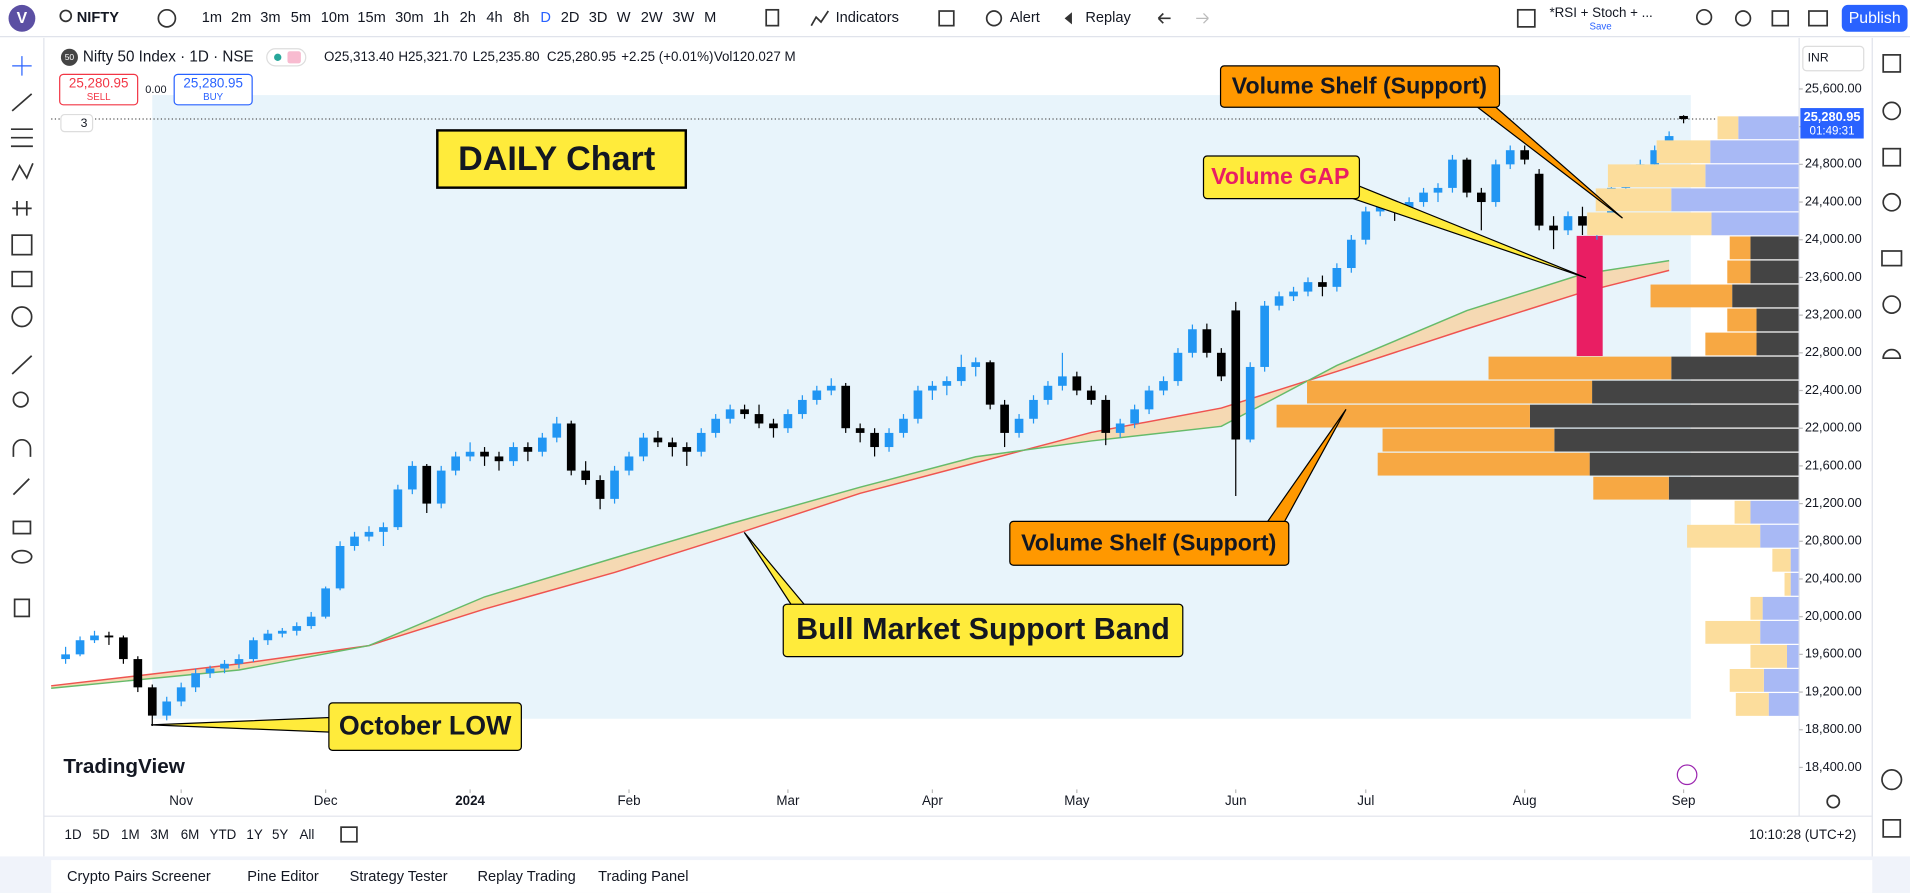  Describe the element at coordinates (946, 18) in the screenshot. I see `templates-icon` at that location.